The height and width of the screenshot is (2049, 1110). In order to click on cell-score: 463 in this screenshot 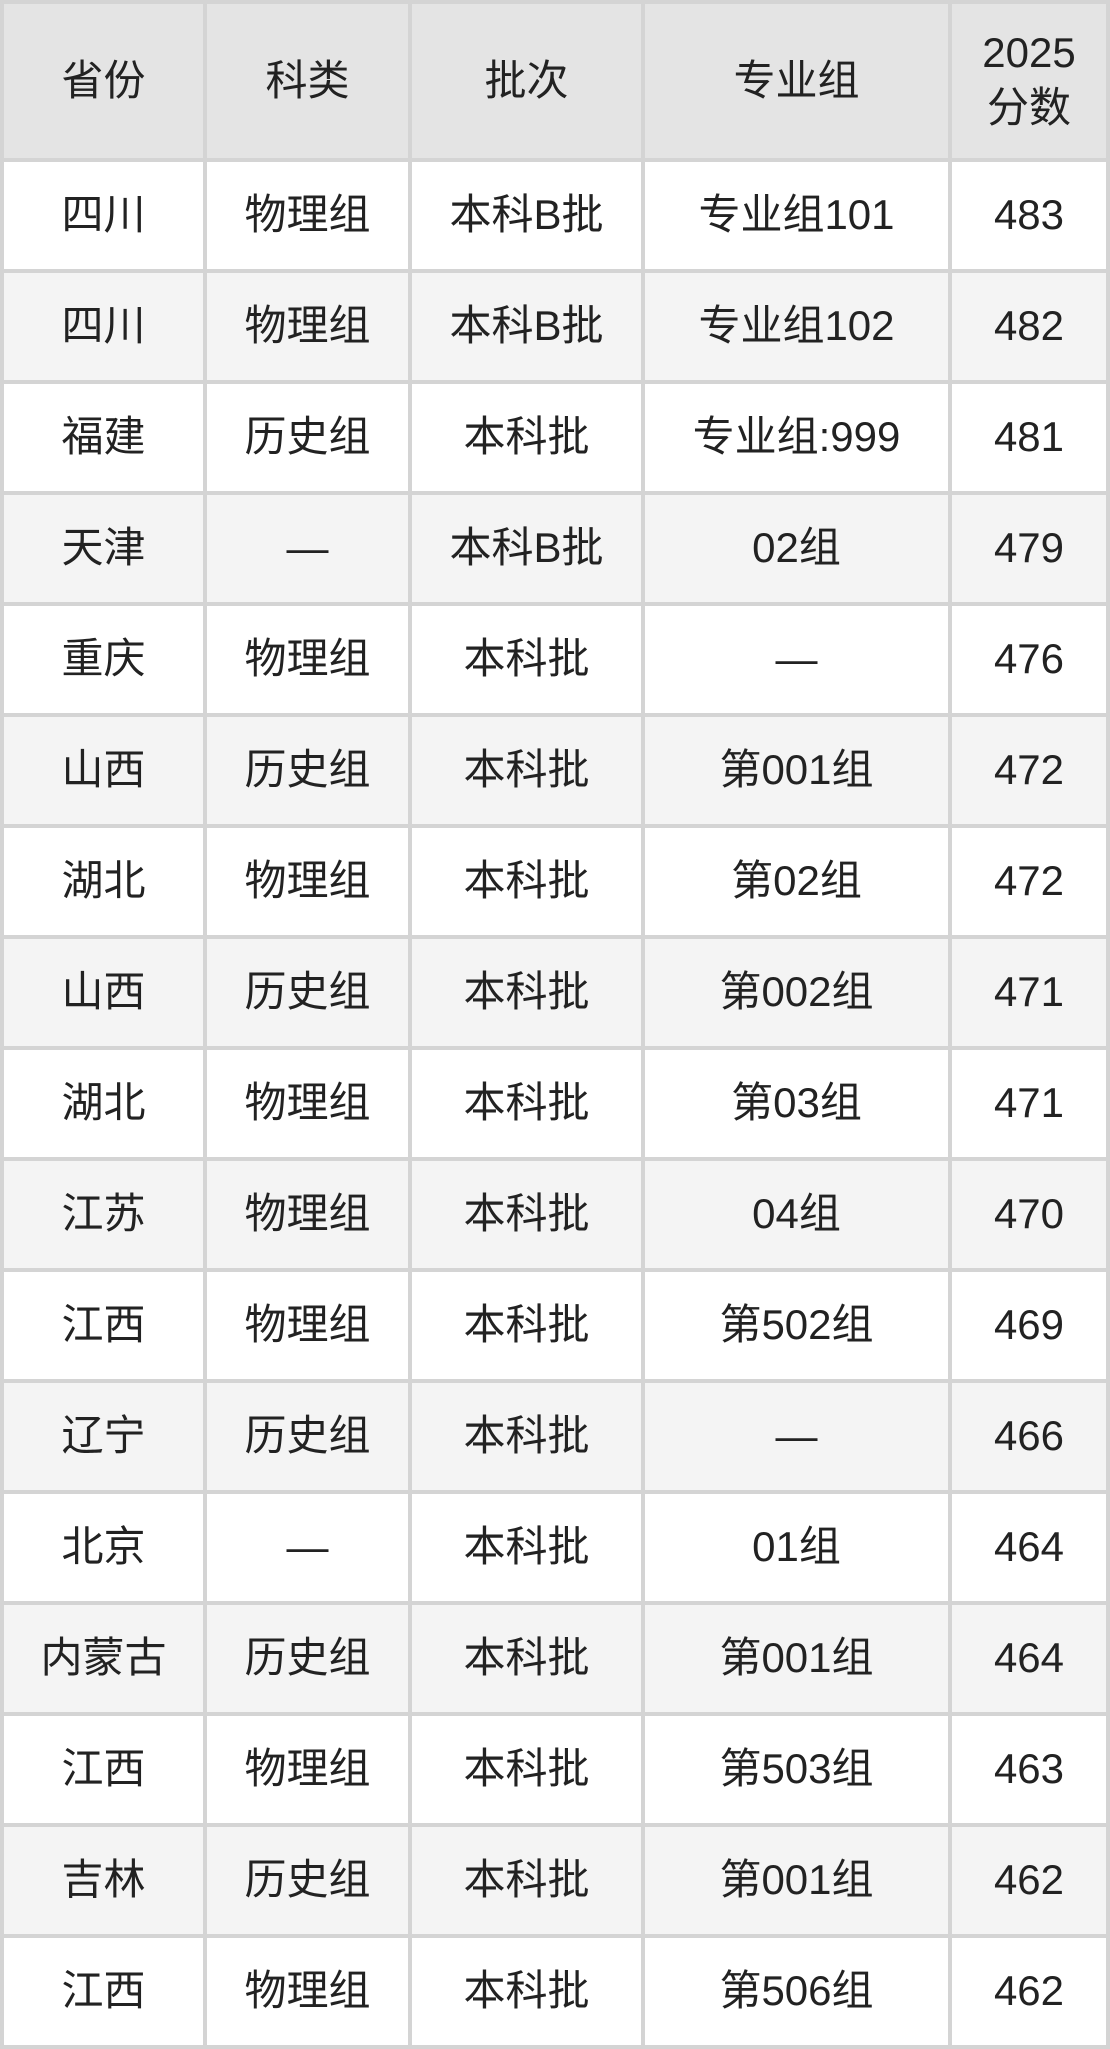, I will do `click(1029, 1769)`.